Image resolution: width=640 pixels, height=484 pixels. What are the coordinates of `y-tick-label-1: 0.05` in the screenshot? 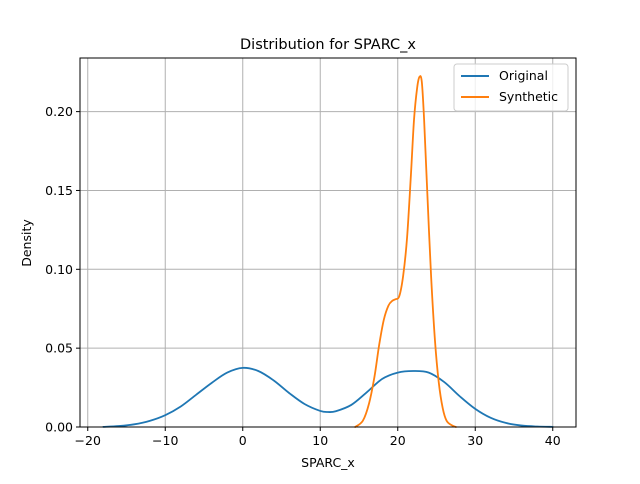 It's located at (59, 348).